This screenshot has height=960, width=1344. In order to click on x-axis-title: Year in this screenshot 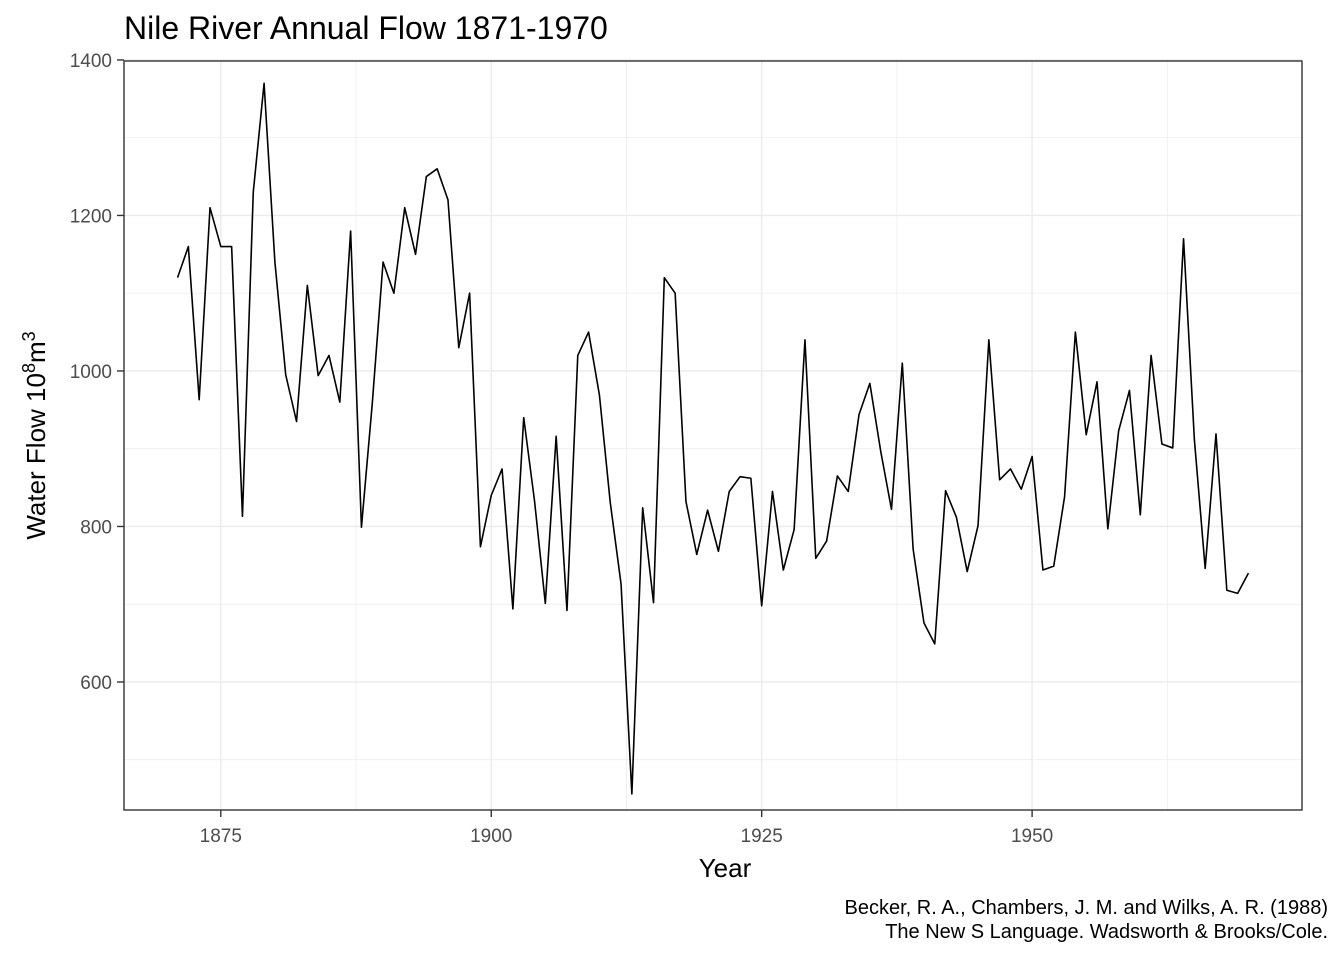, I will do `click(725, 868)`.